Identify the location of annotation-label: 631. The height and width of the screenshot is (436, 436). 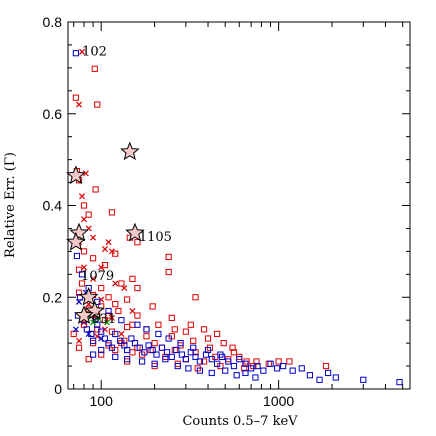
(103, 319).